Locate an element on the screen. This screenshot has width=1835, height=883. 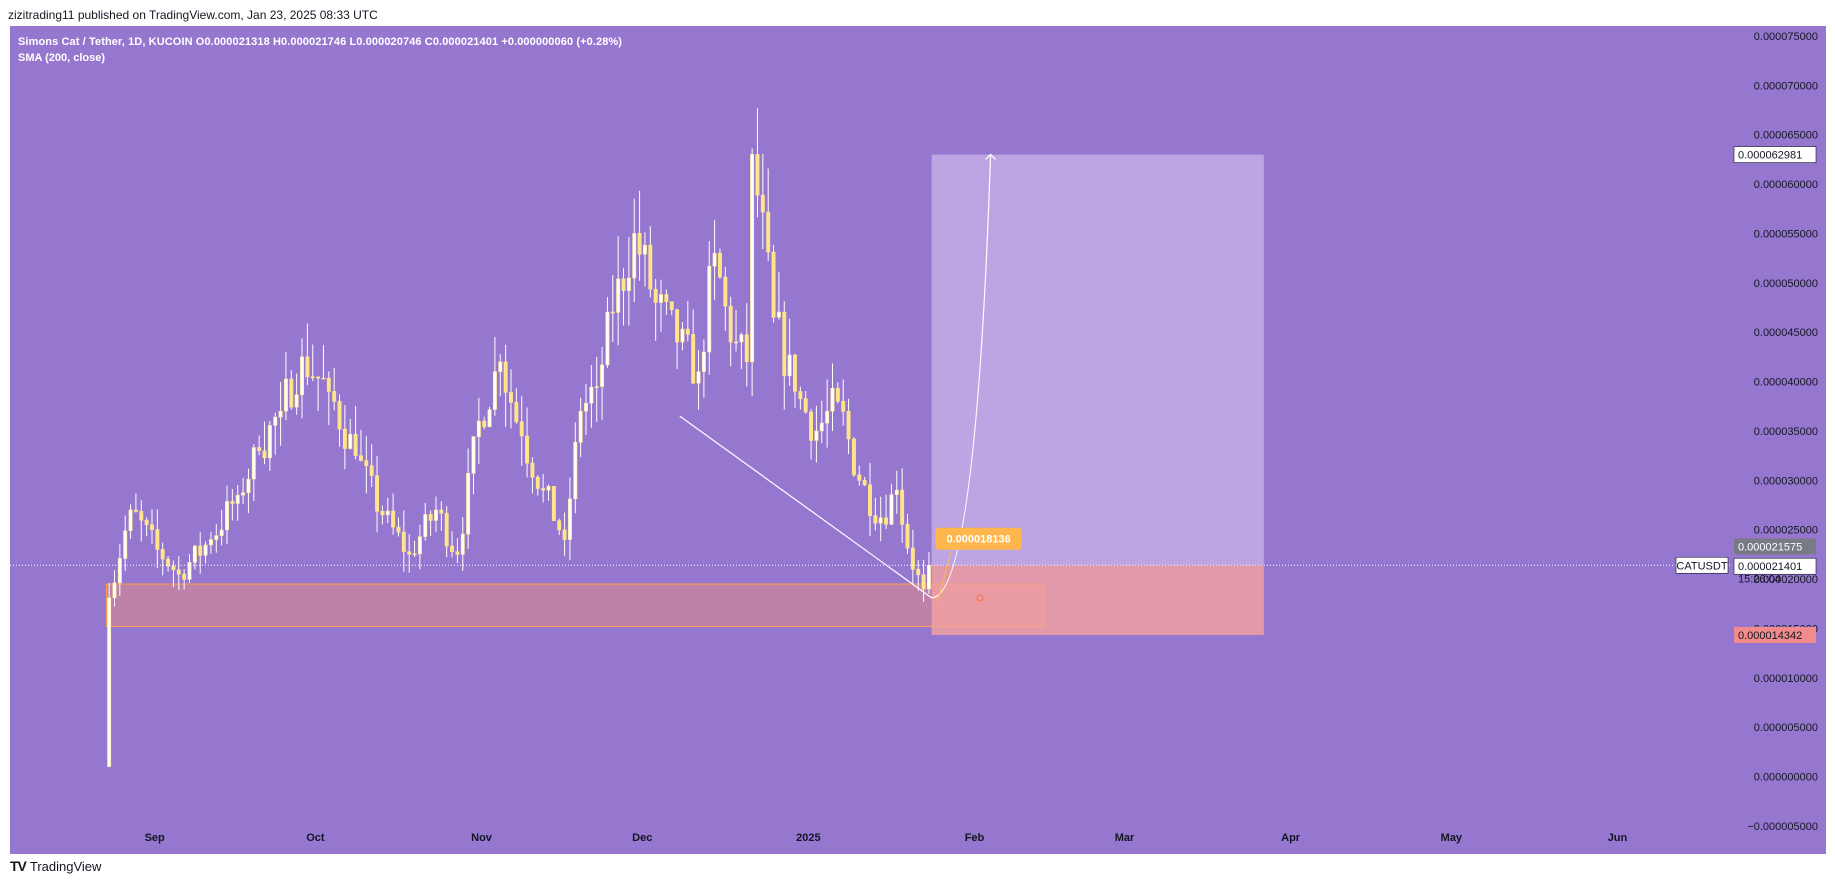
projection-arrowhead is located at coordinates (990, 156).